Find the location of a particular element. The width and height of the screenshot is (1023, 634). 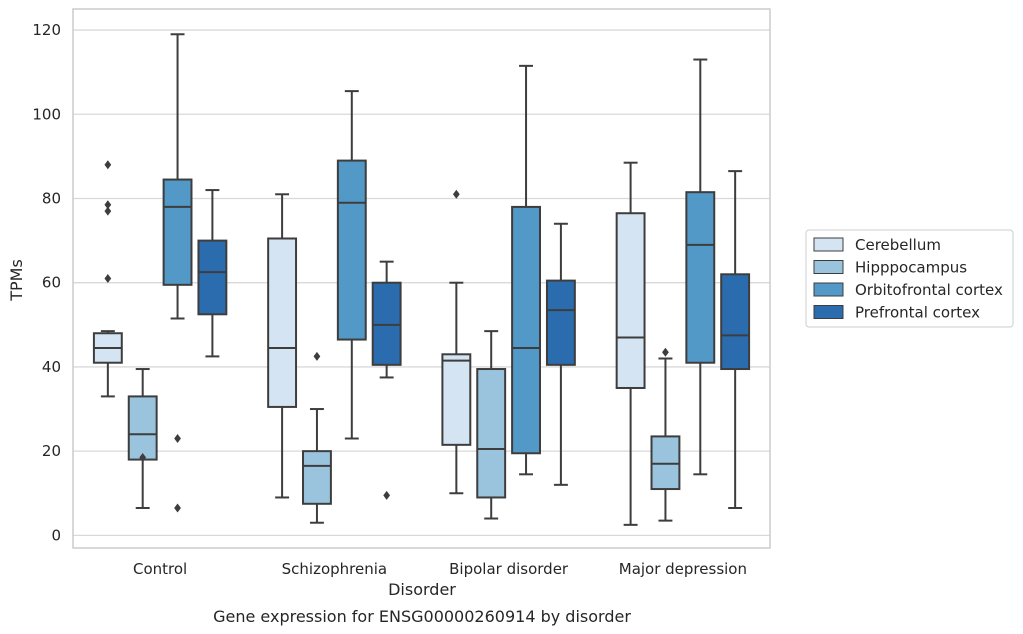

y-tick-label: 60 is located at coordinates (51, 283).